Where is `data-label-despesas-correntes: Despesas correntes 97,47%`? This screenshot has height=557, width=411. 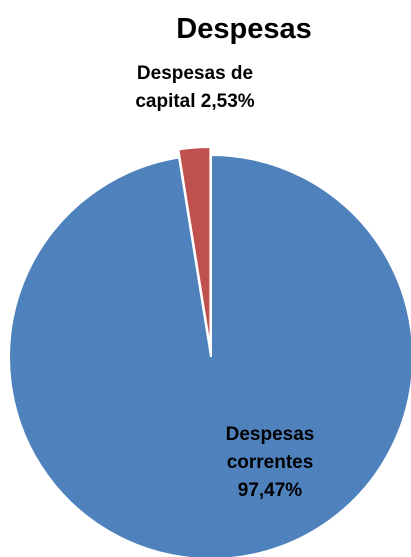
data-label-despesas-correntes: Despesas correntes 97,47% is located at coordinates (270, 462).